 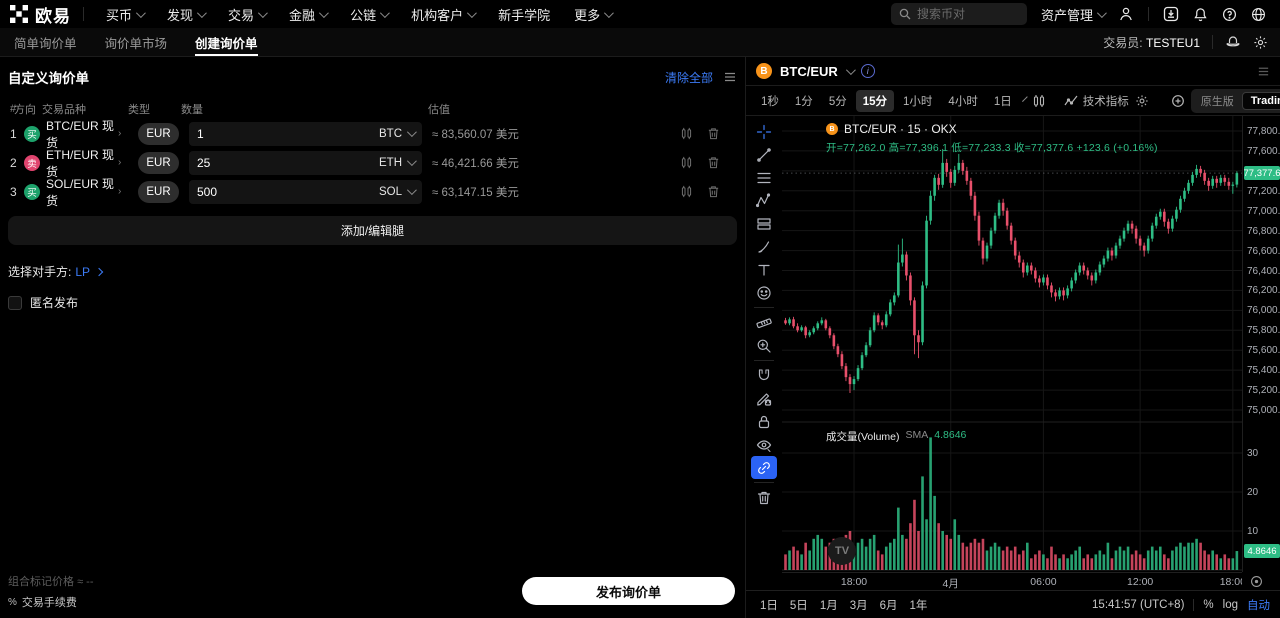 I want to click on trend-line-icon, so click(x=764, y=154).